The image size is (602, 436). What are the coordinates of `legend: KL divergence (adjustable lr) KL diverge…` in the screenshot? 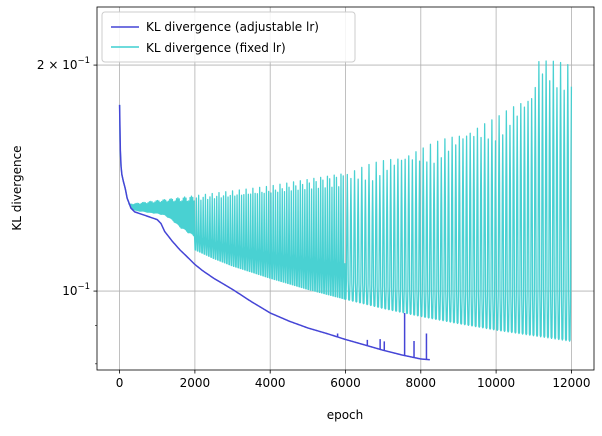 It's located at (228, 37).